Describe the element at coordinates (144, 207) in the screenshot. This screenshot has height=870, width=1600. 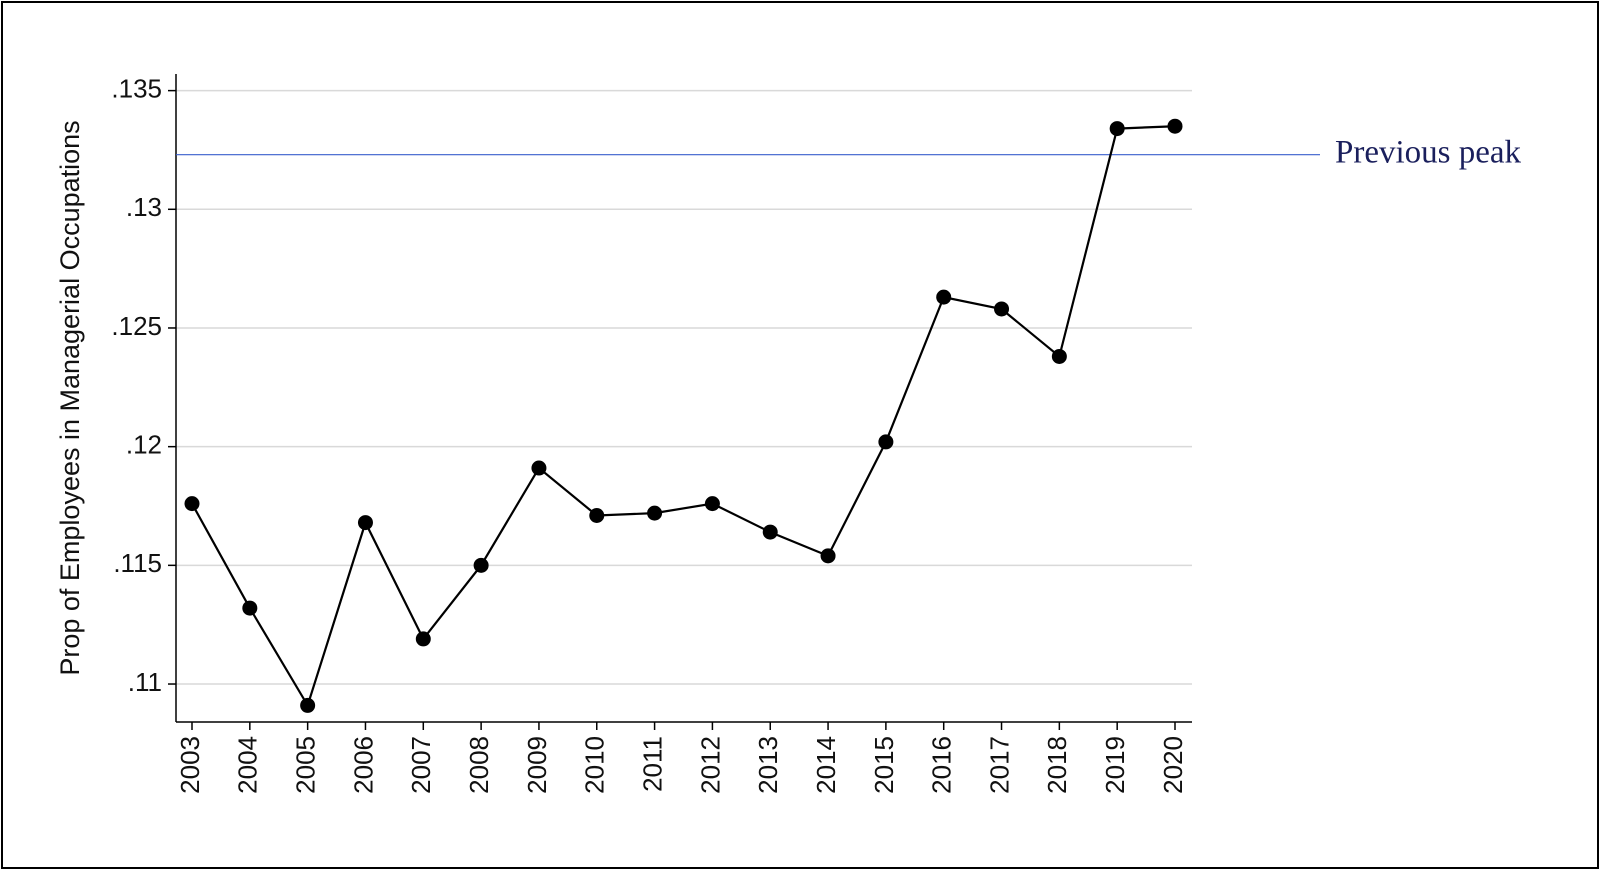
I see `y-tick-label: .13` at that location.